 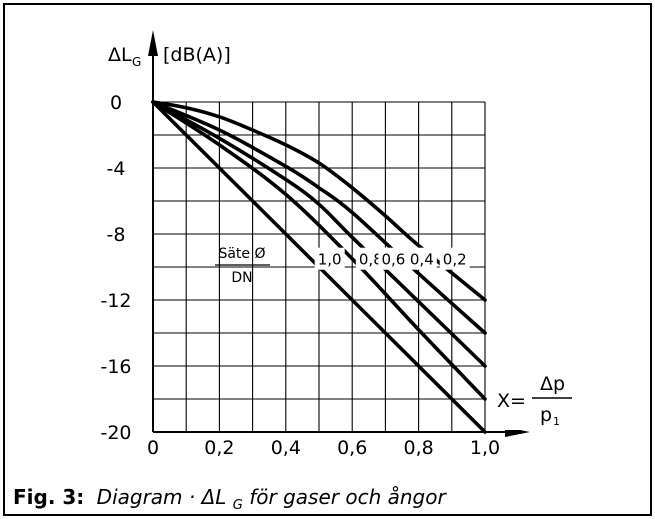 What do you see at coordinates (352, 448) in the screenshot?
I see `x-tick-label: 0,6` at bounding box center [352, 448].